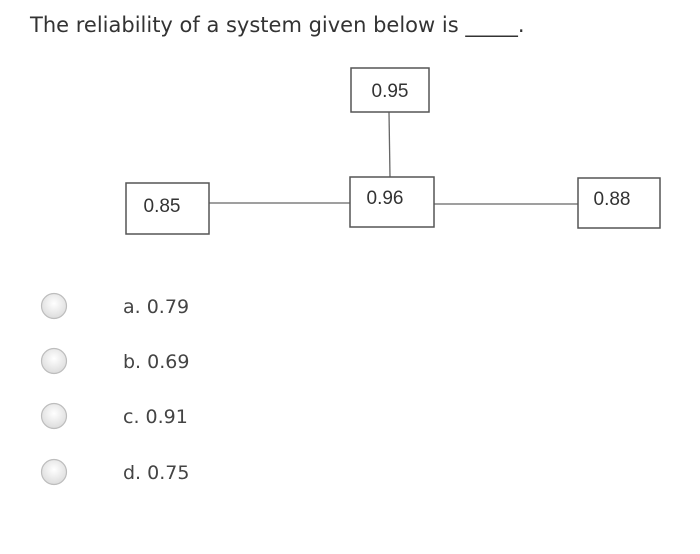  I want to click on component-label: 0.95, so click(390, 91).